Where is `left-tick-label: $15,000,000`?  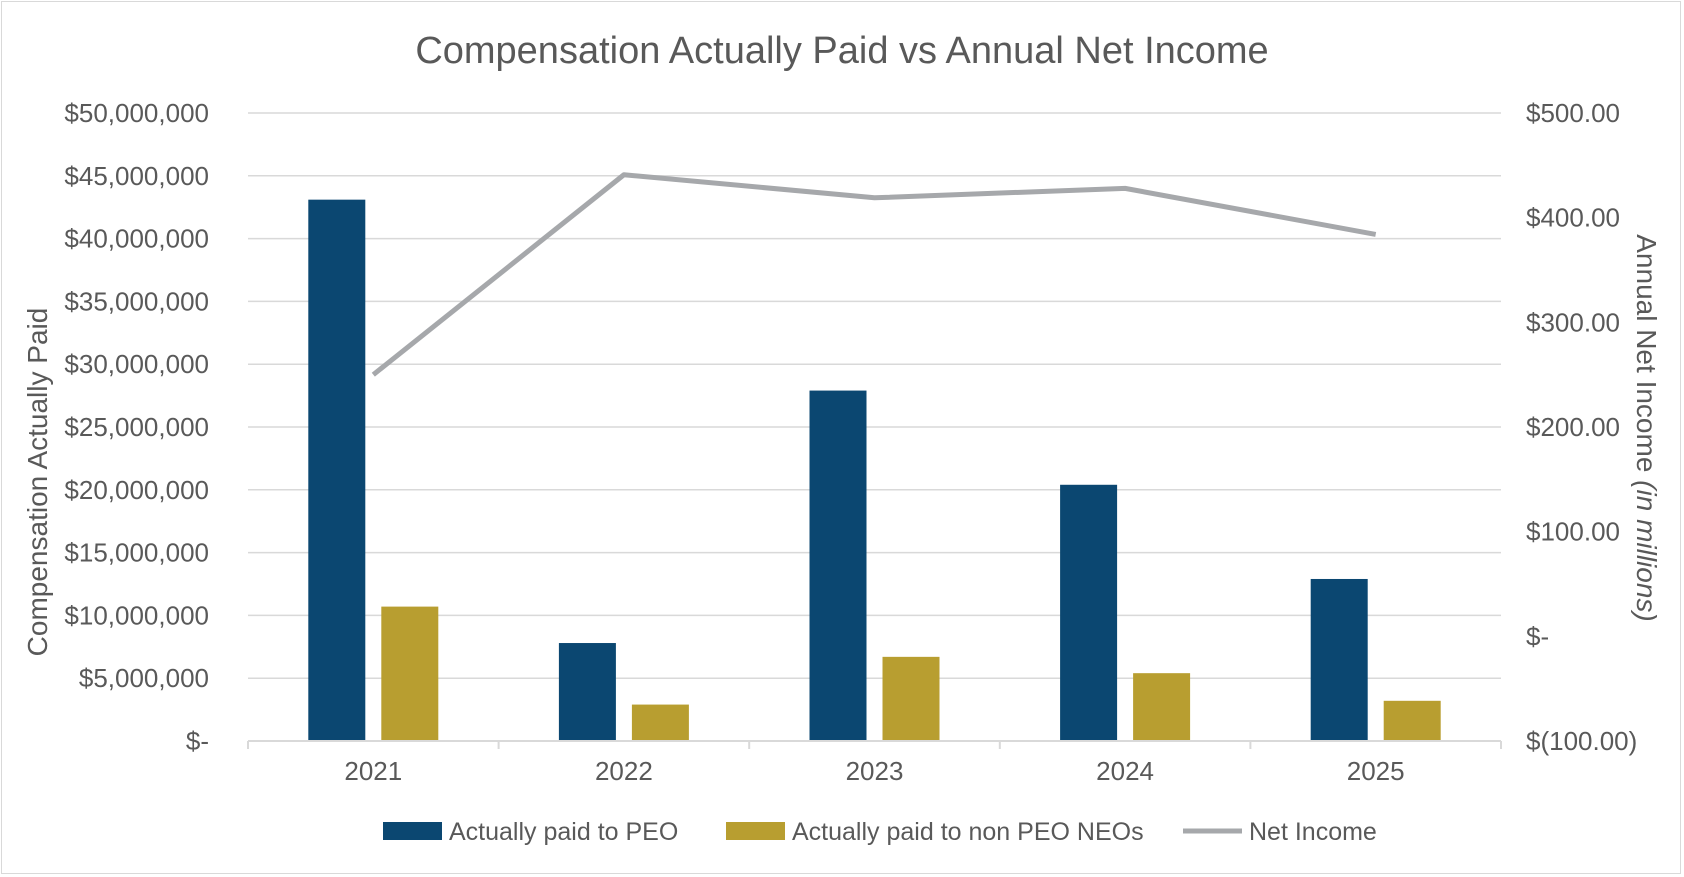 left-tick-label: $15,000,000 is located at coordinates (136, 553).